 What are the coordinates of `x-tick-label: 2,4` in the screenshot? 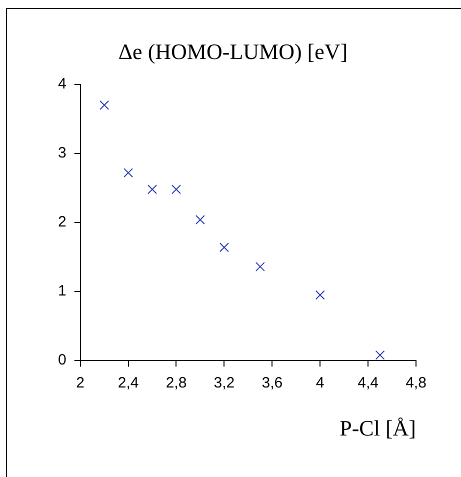 It's located at (128, 383).